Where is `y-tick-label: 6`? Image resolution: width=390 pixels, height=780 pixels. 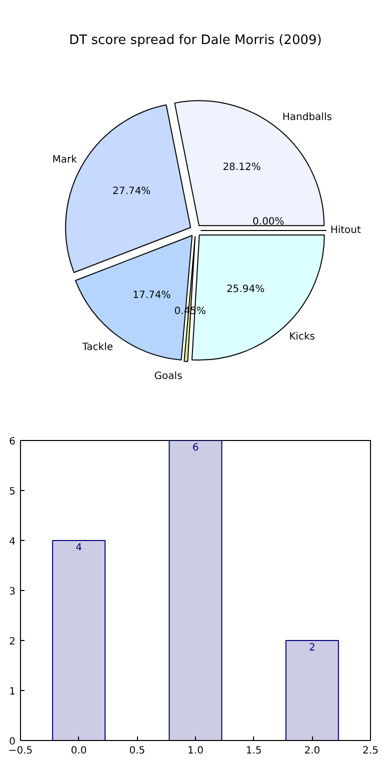
y-tick-label: 6 is located at coordinates (12, 442).